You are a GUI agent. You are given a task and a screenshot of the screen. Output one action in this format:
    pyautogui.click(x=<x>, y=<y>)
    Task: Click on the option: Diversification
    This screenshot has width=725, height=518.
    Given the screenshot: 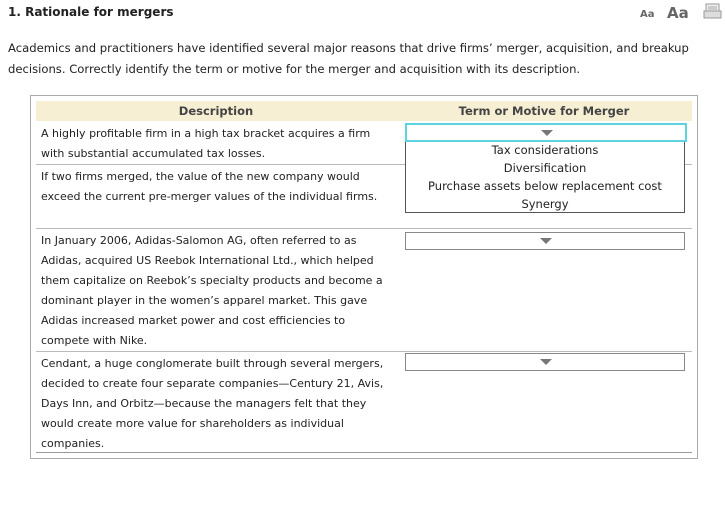 What is the action you would take?
    pyautogui.click(x=545, y=168)
    